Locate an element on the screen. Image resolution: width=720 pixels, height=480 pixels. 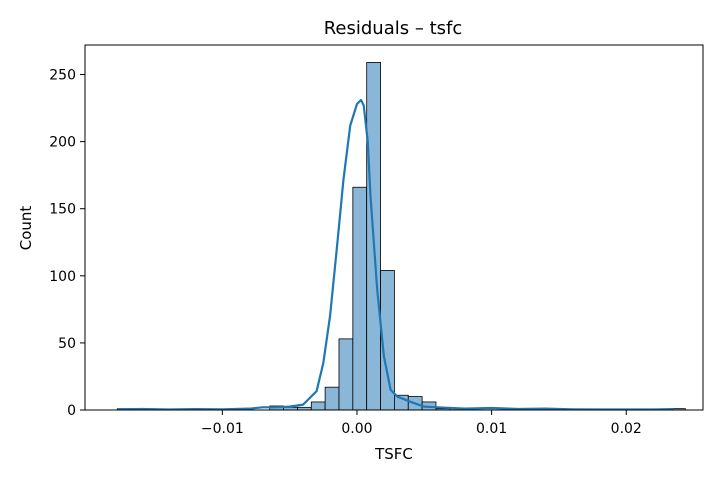
x-axis-ticks: −0.01 0.00 0.01 0.02 is located at coordinates (421, 423).